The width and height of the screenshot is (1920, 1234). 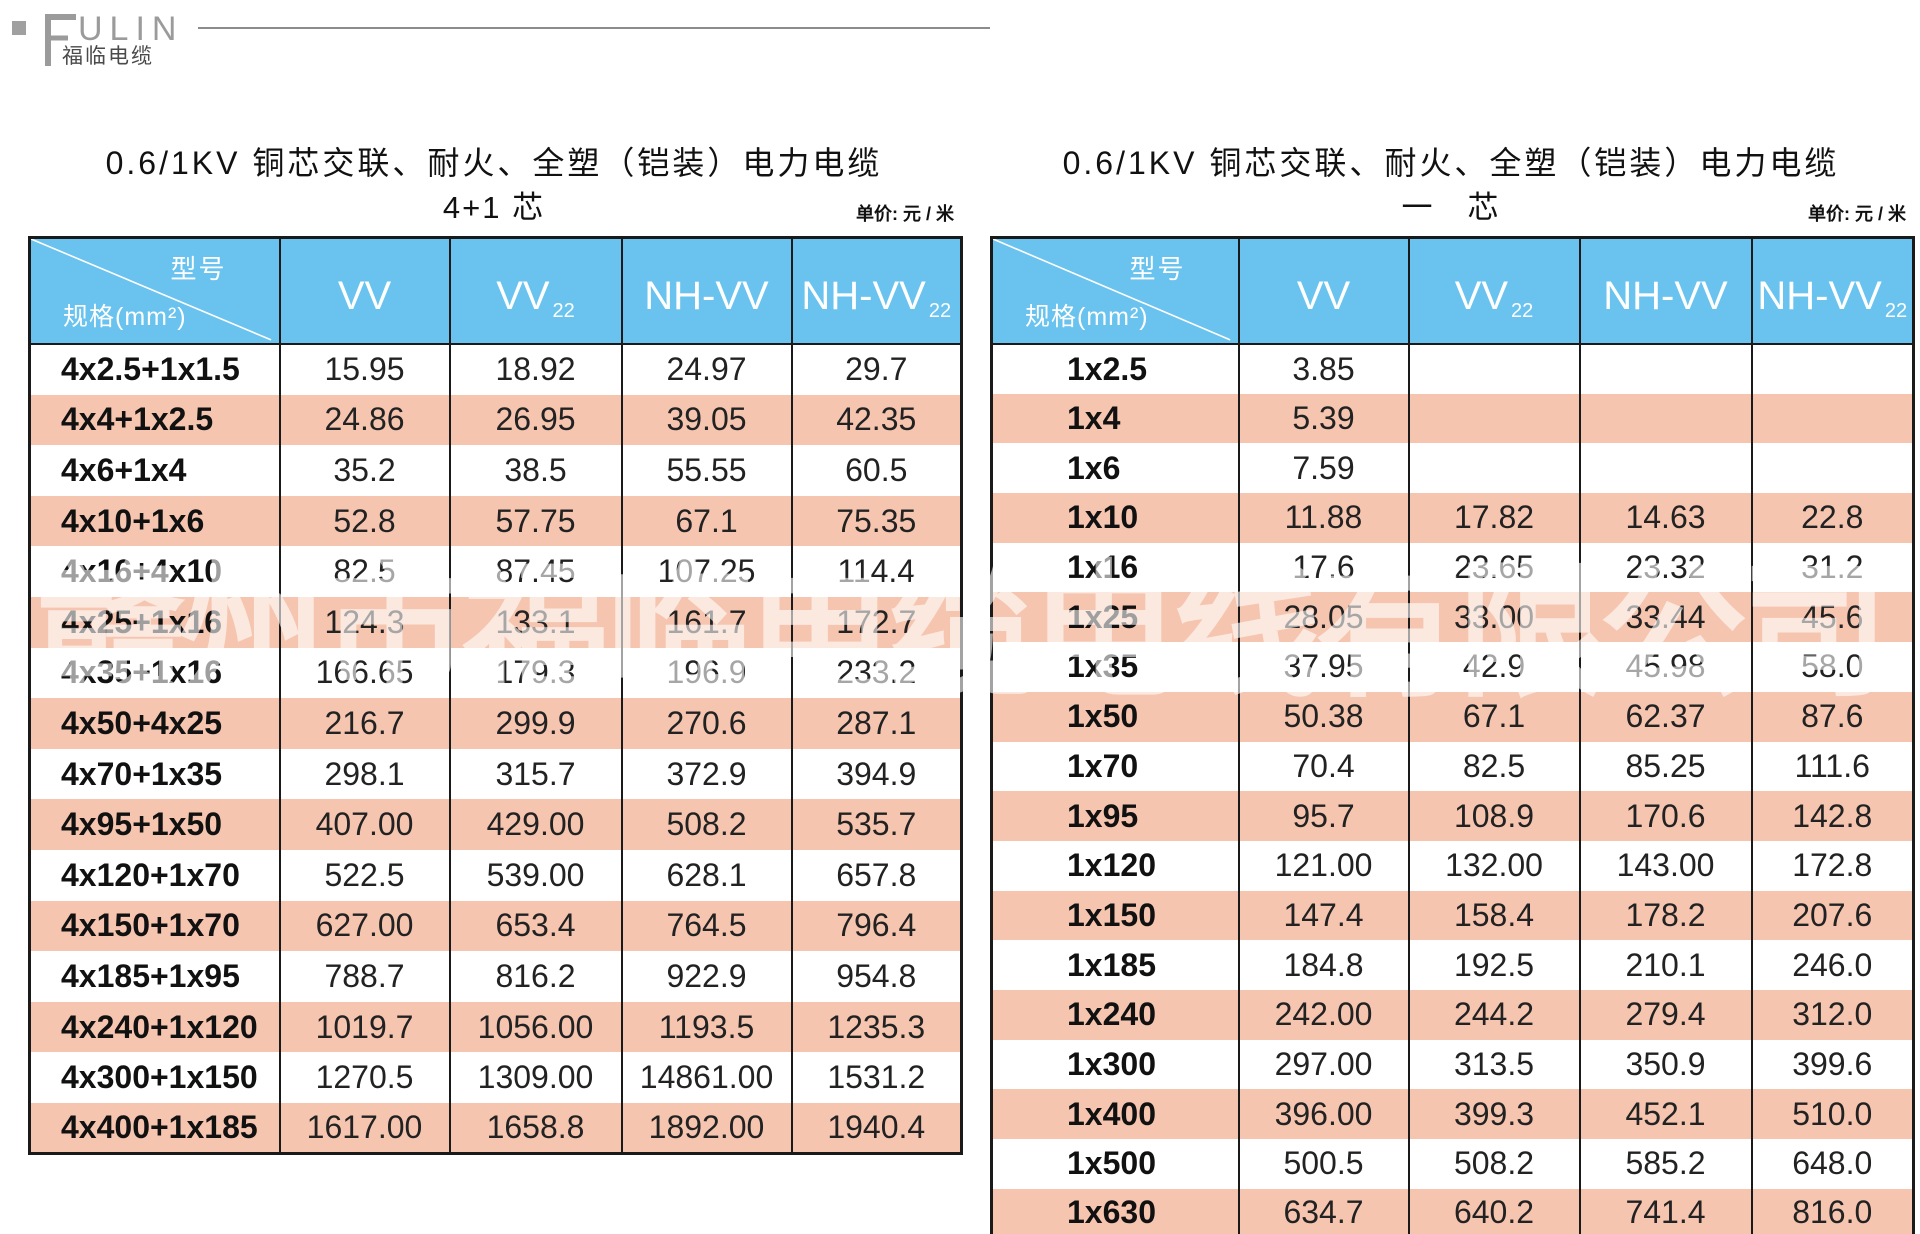 I want to click on spec-cell: 1x25, so click(x=1115, y=617).